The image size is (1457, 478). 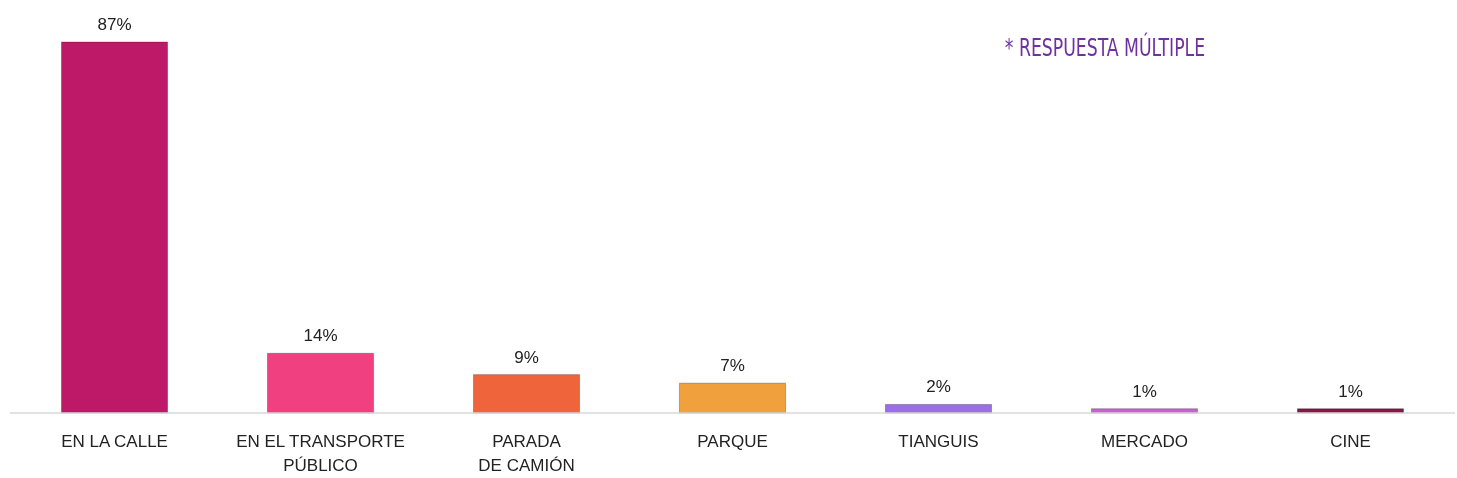 What do you see at coordinates (526, 453) in the screenshot?
I see `x-tick-label: PARADA DE CAMIÓN` at bounding box center [526, 453].